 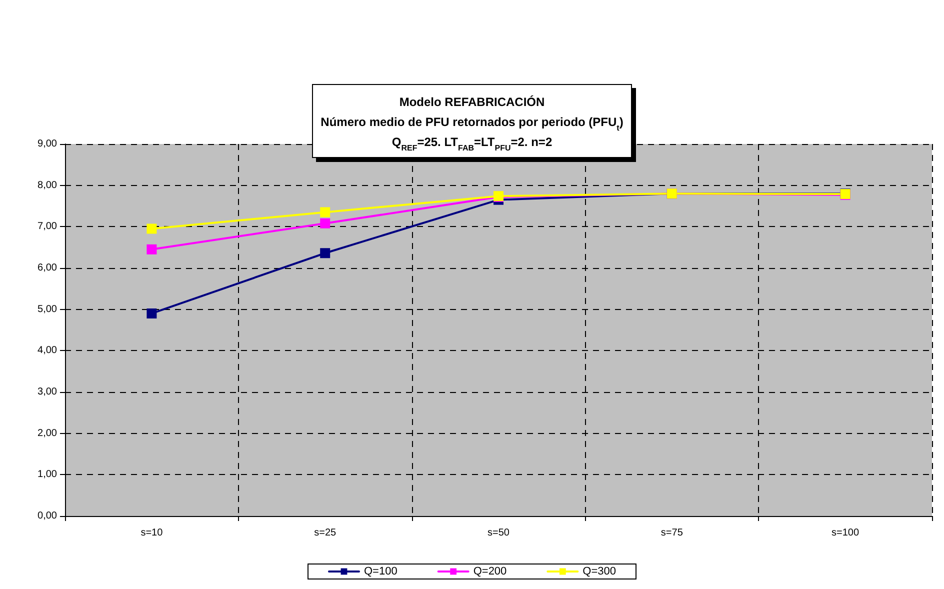 What do you see at coordinates (48, 185) in the screenshot?
I see `y-tick-label: 8,00` at bounding box center [48, 185].